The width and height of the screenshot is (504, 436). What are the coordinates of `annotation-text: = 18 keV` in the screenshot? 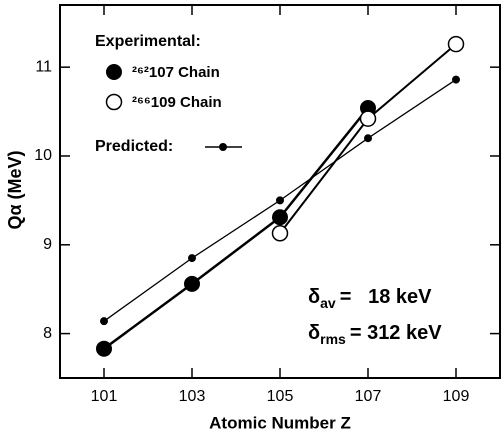 It's located at (386, 297).